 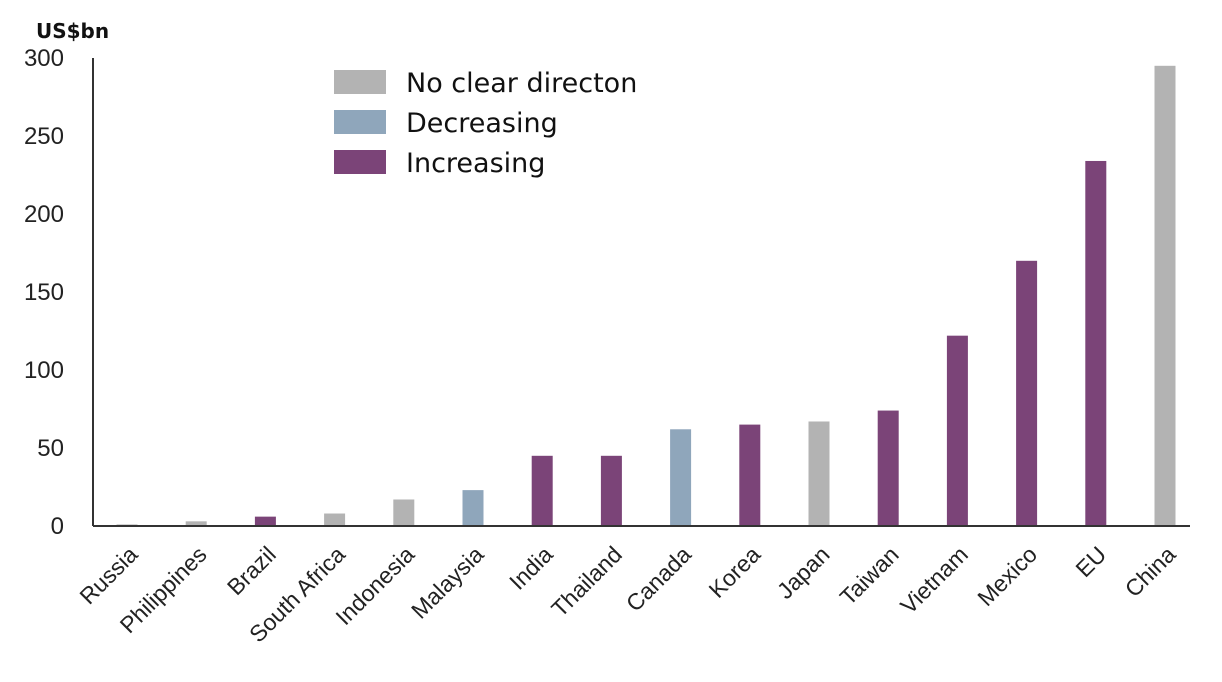 I want to click on legend: No clear directon Decreasing Increasing, so click(x=485, y=123).